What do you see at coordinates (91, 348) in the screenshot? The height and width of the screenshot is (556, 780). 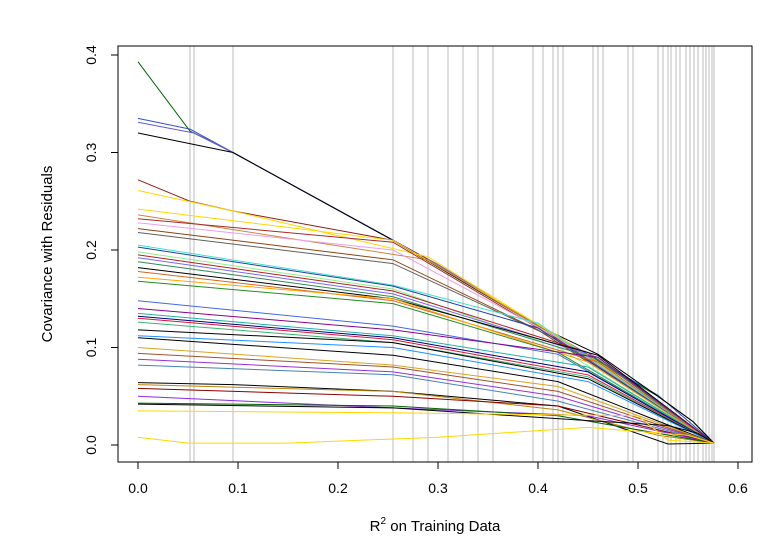 I see `y-tick-label-1: 0.1` at bounding box center [91, 348].